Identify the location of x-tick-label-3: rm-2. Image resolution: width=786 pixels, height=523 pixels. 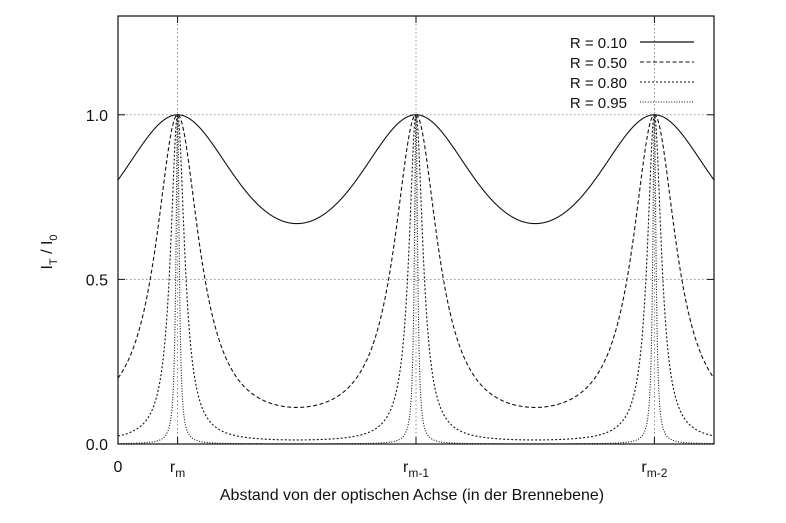
(654, 469).